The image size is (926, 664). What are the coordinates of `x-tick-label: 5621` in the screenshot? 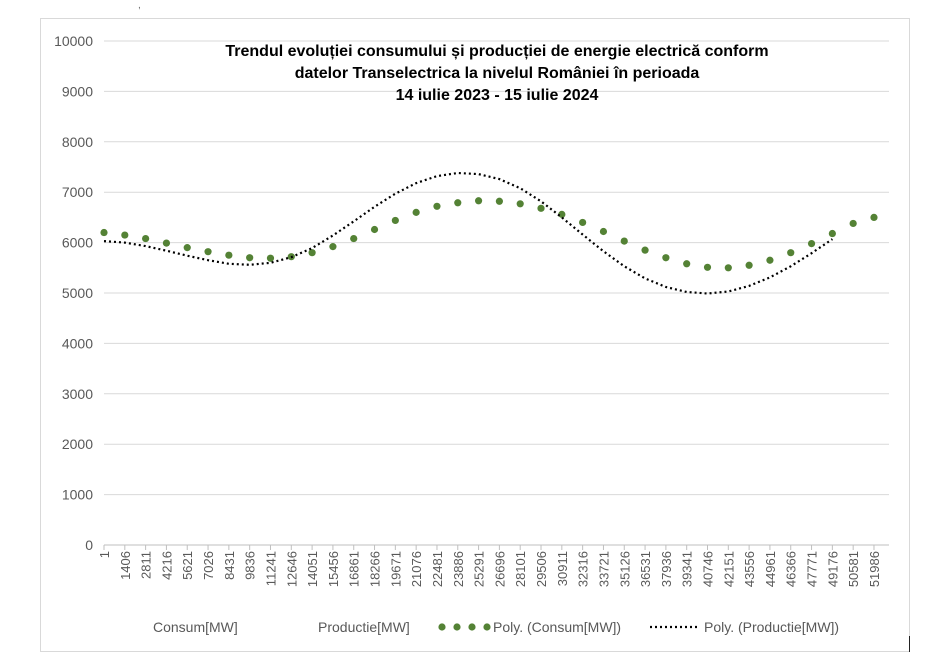 It's located at (187, 565).